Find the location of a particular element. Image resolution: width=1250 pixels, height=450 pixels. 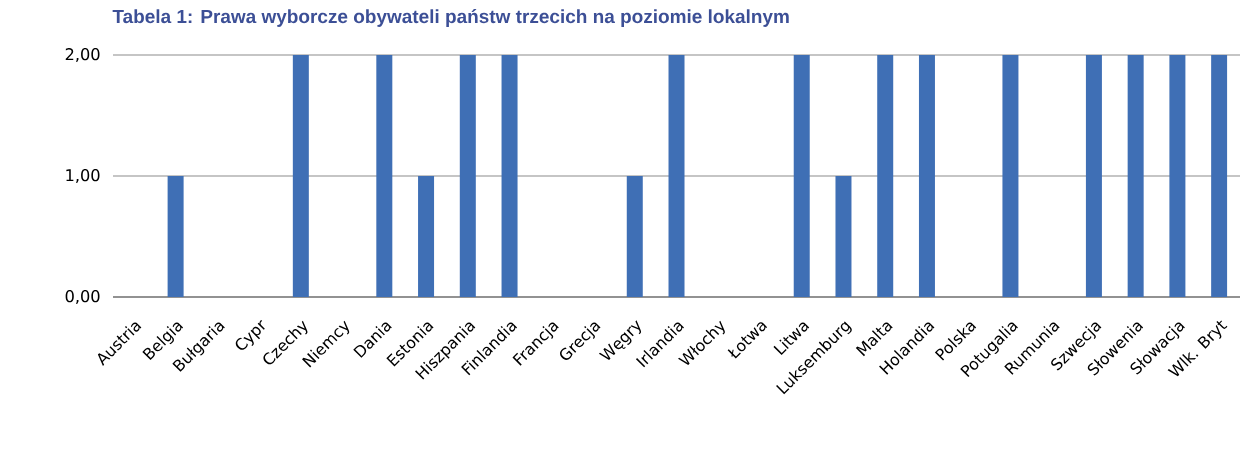

y-tick-label: 1,00 is located at coordinates (83, 176).